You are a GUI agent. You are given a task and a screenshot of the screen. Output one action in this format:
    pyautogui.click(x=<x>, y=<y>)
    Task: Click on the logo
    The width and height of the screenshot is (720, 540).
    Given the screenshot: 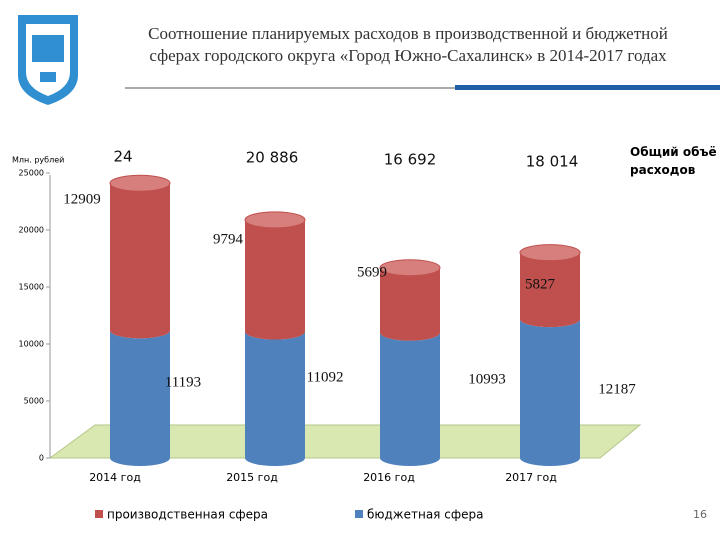 What is the action you would take?
    pyautogui.click(x=48, y=60)
    